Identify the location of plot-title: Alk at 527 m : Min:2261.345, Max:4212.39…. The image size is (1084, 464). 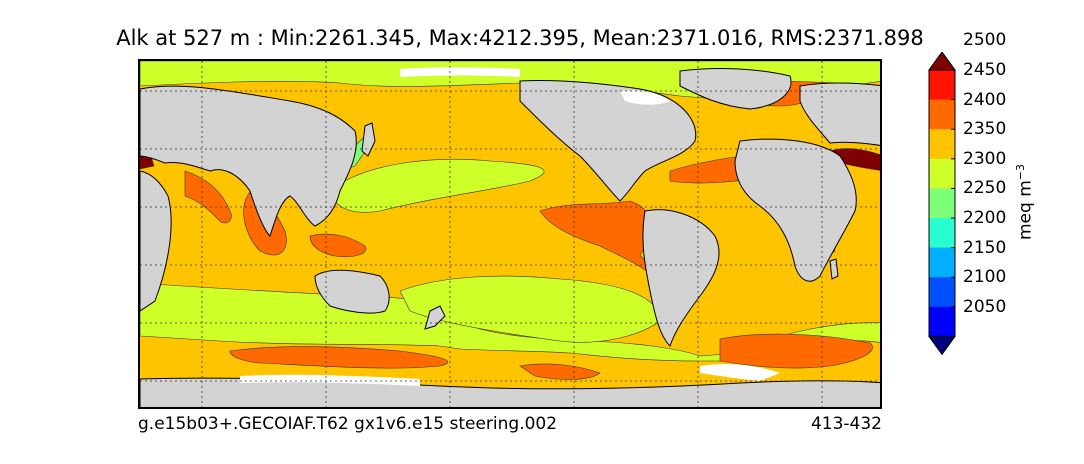
(520, 38).